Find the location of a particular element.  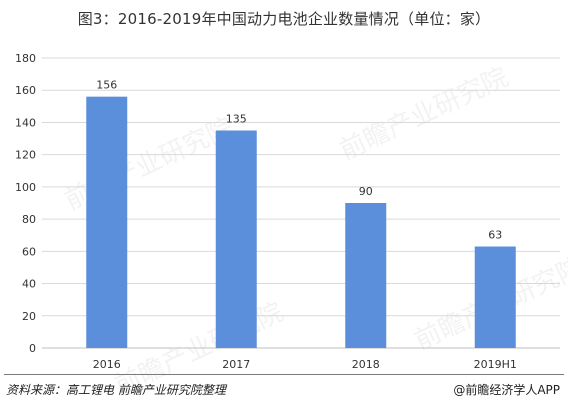

data-label: 135 is located at coordinates (236, 119).